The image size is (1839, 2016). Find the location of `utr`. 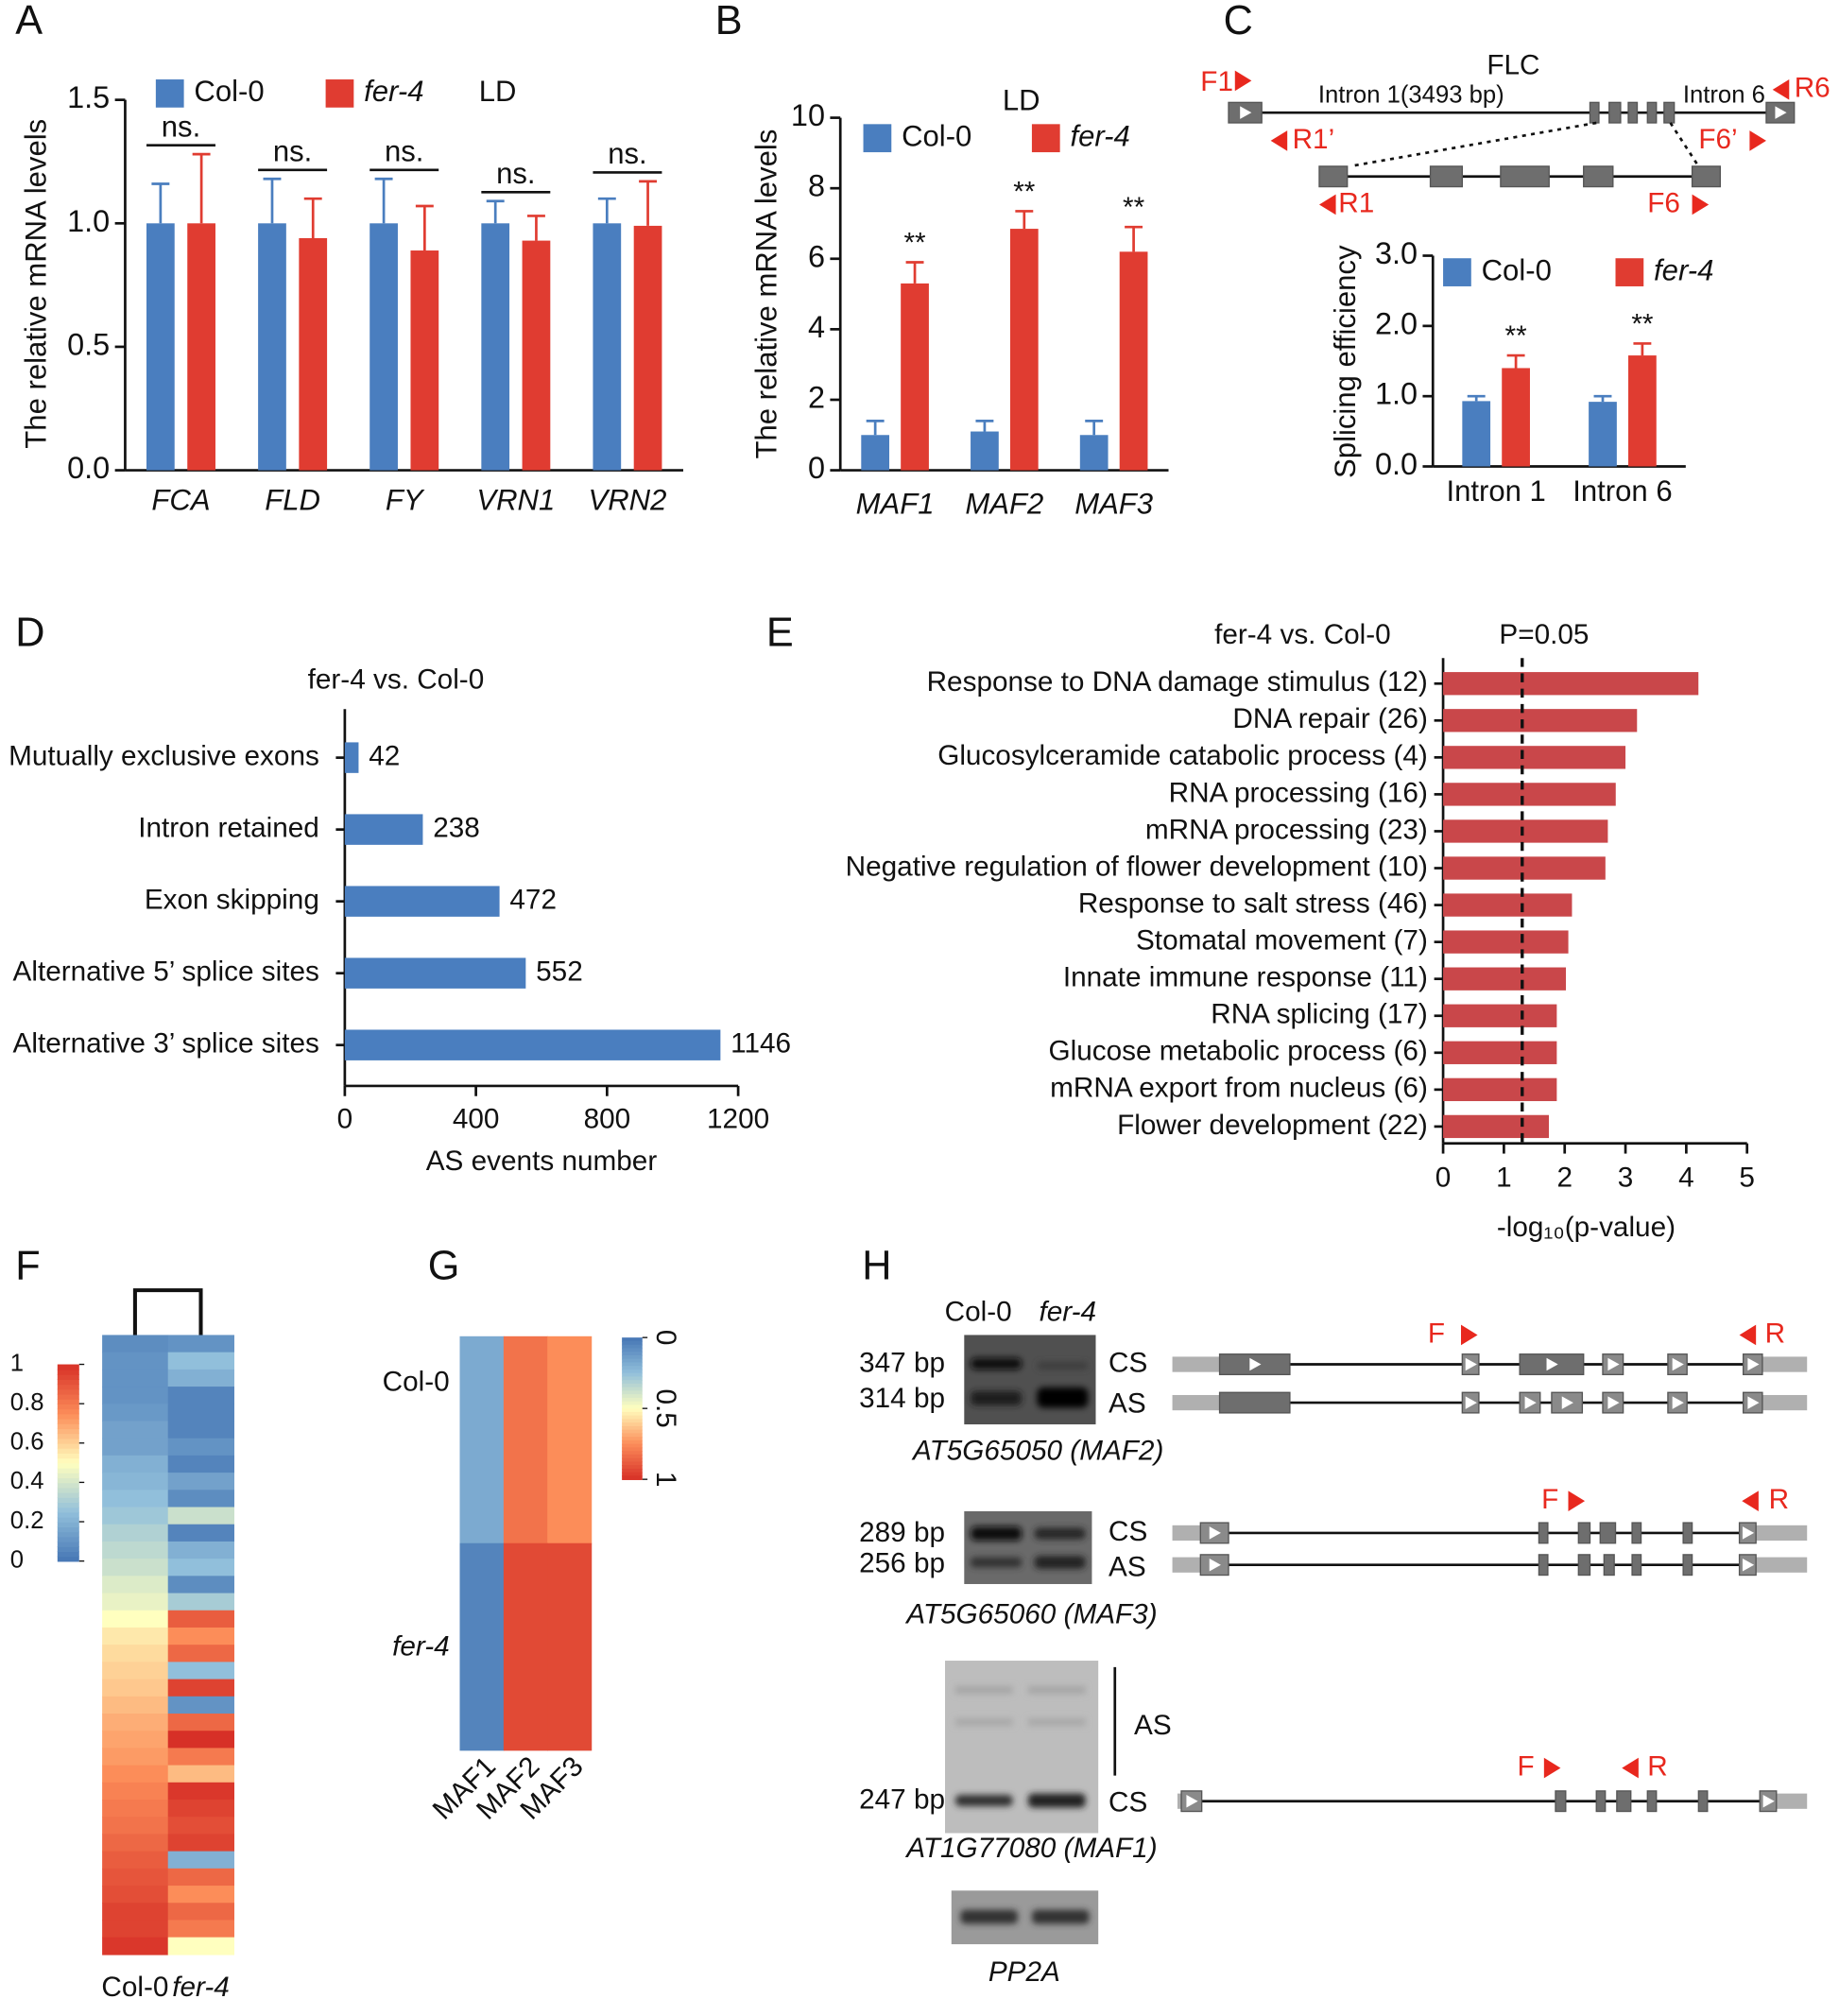

utr is located at coordinates (1186, 1533).